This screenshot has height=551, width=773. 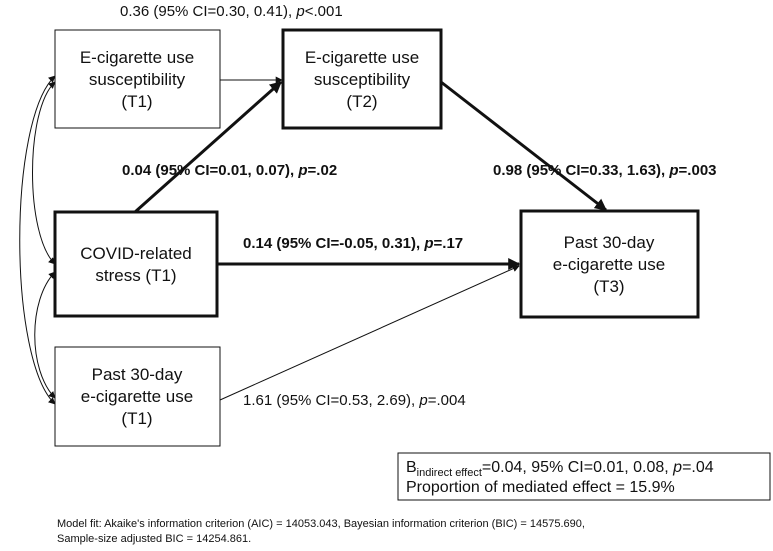 What do you see at coordinates (135, 275) in the screenshot?
I see `node-label: stress (T1)` at bounding box center [135, 275].